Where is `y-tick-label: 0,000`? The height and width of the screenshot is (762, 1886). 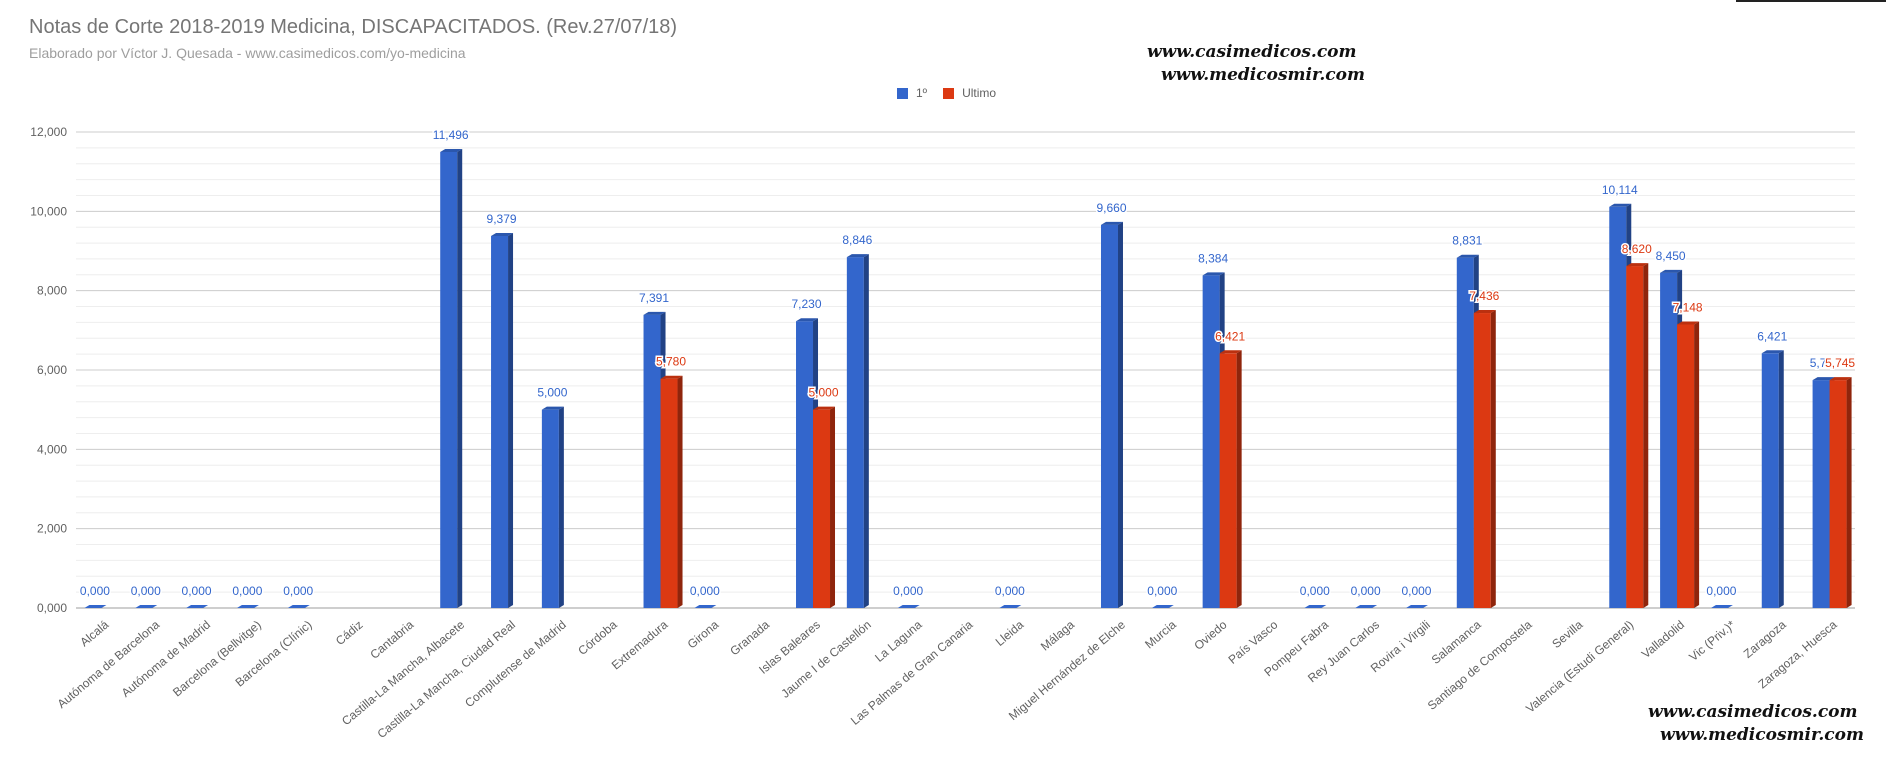 y-tick-label: 0,000 is located at coordinates (52, 608).